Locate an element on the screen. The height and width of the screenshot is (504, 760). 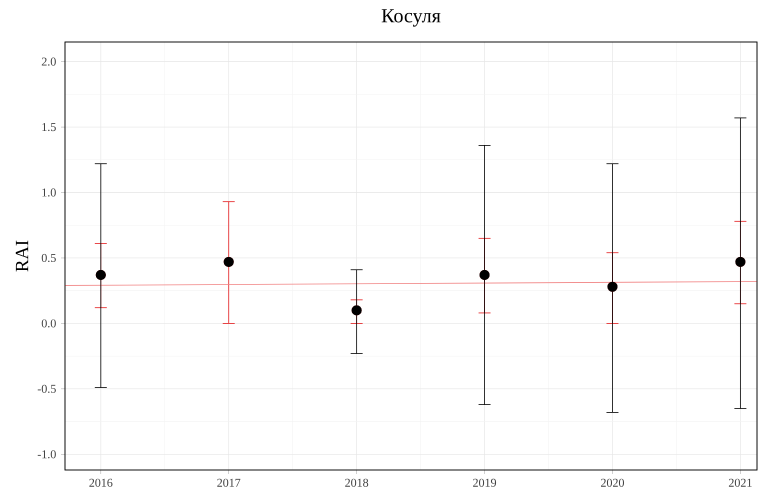
y-axis-title: RAI is located at coordinates (22, 256).